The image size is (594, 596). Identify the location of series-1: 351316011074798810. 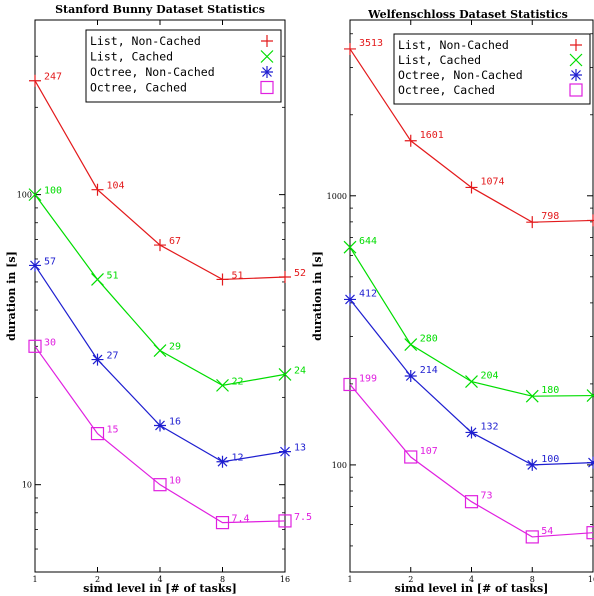
(469, 133).